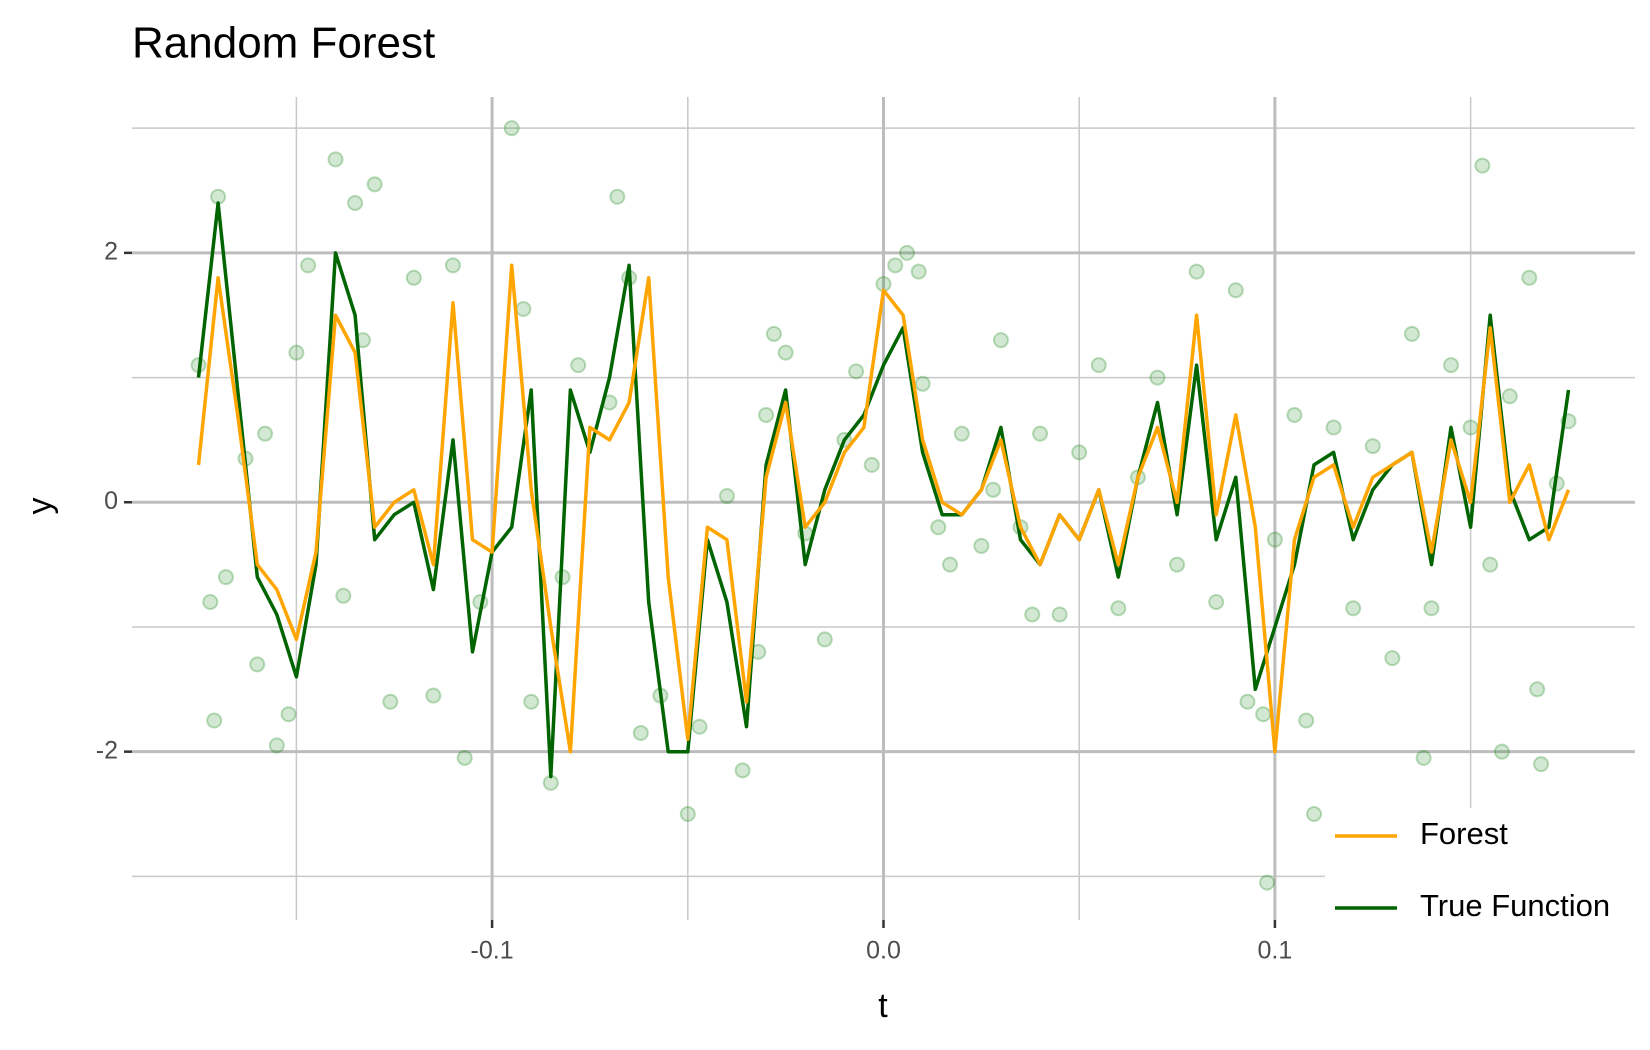 The image size is (1650, 1050). Describe the element at coordinates (40, 506) in the screenshot. I see `y-axis-label: y` at that location.